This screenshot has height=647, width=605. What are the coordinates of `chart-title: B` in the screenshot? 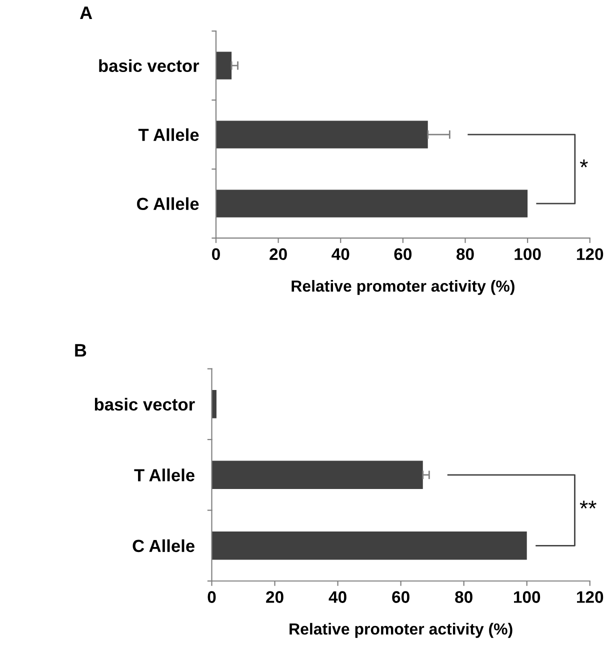 It's located at (80, 350).